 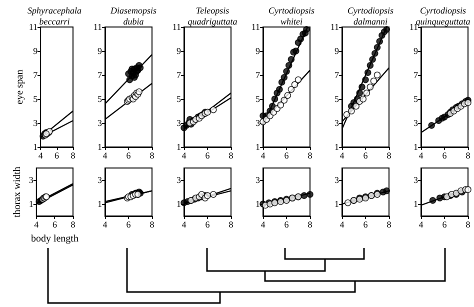 I want to click on chart-title: Cyrtodiopsis dalmanni, so click(x=370, y=16).